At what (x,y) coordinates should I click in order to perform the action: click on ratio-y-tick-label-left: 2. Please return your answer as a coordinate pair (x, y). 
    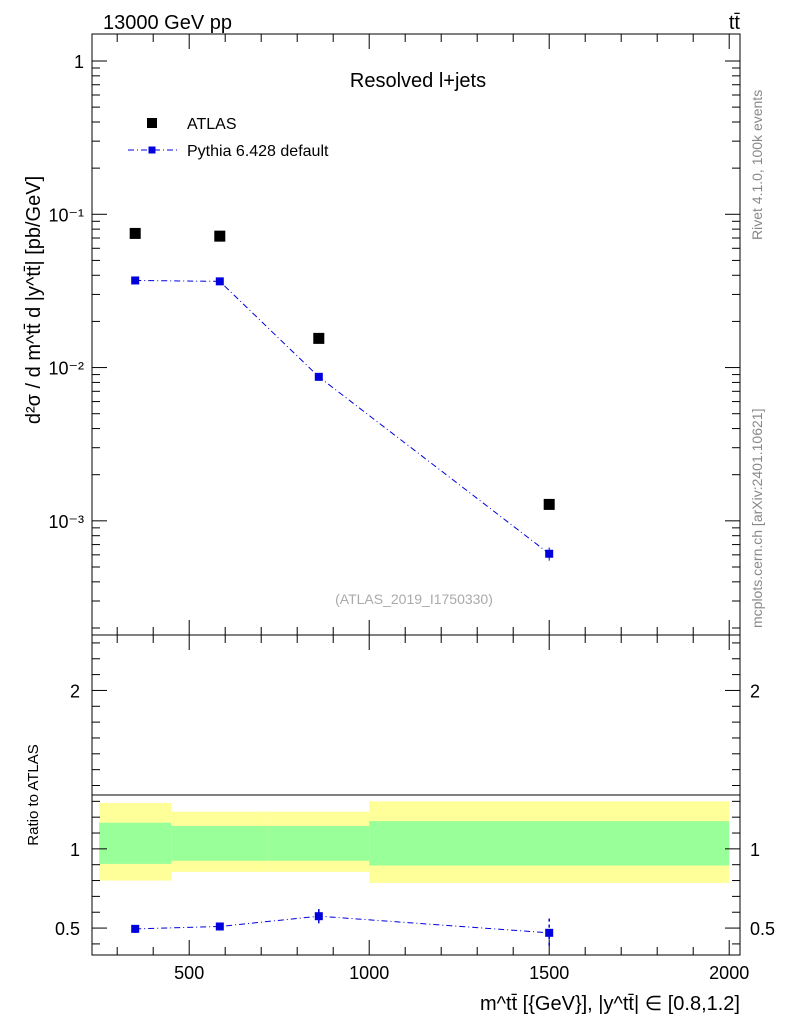
    Looking at the image, I should click on (75, 691).